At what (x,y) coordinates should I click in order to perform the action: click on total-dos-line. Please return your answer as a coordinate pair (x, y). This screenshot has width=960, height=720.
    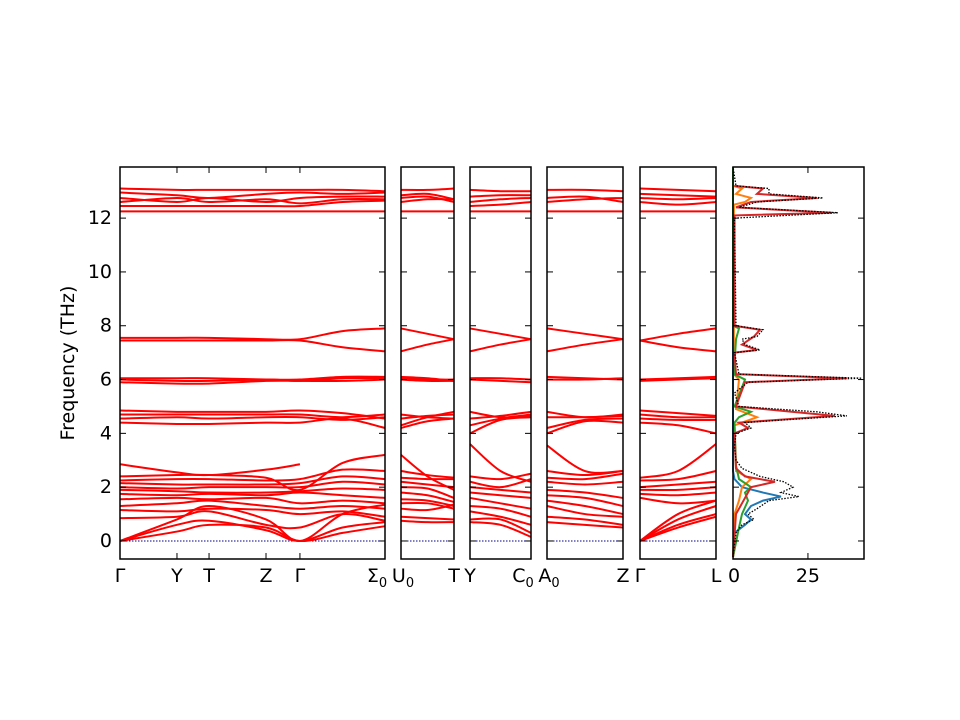
    Looking at the image, I should click on (797, 362).